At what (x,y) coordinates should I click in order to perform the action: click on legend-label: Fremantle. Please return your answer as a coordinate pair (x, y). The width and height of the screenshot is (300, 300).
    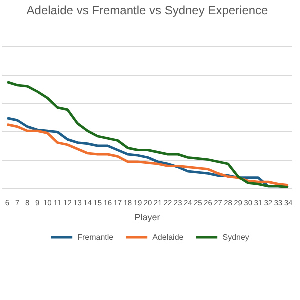
    Looking at the image, I should click on (96, 237).